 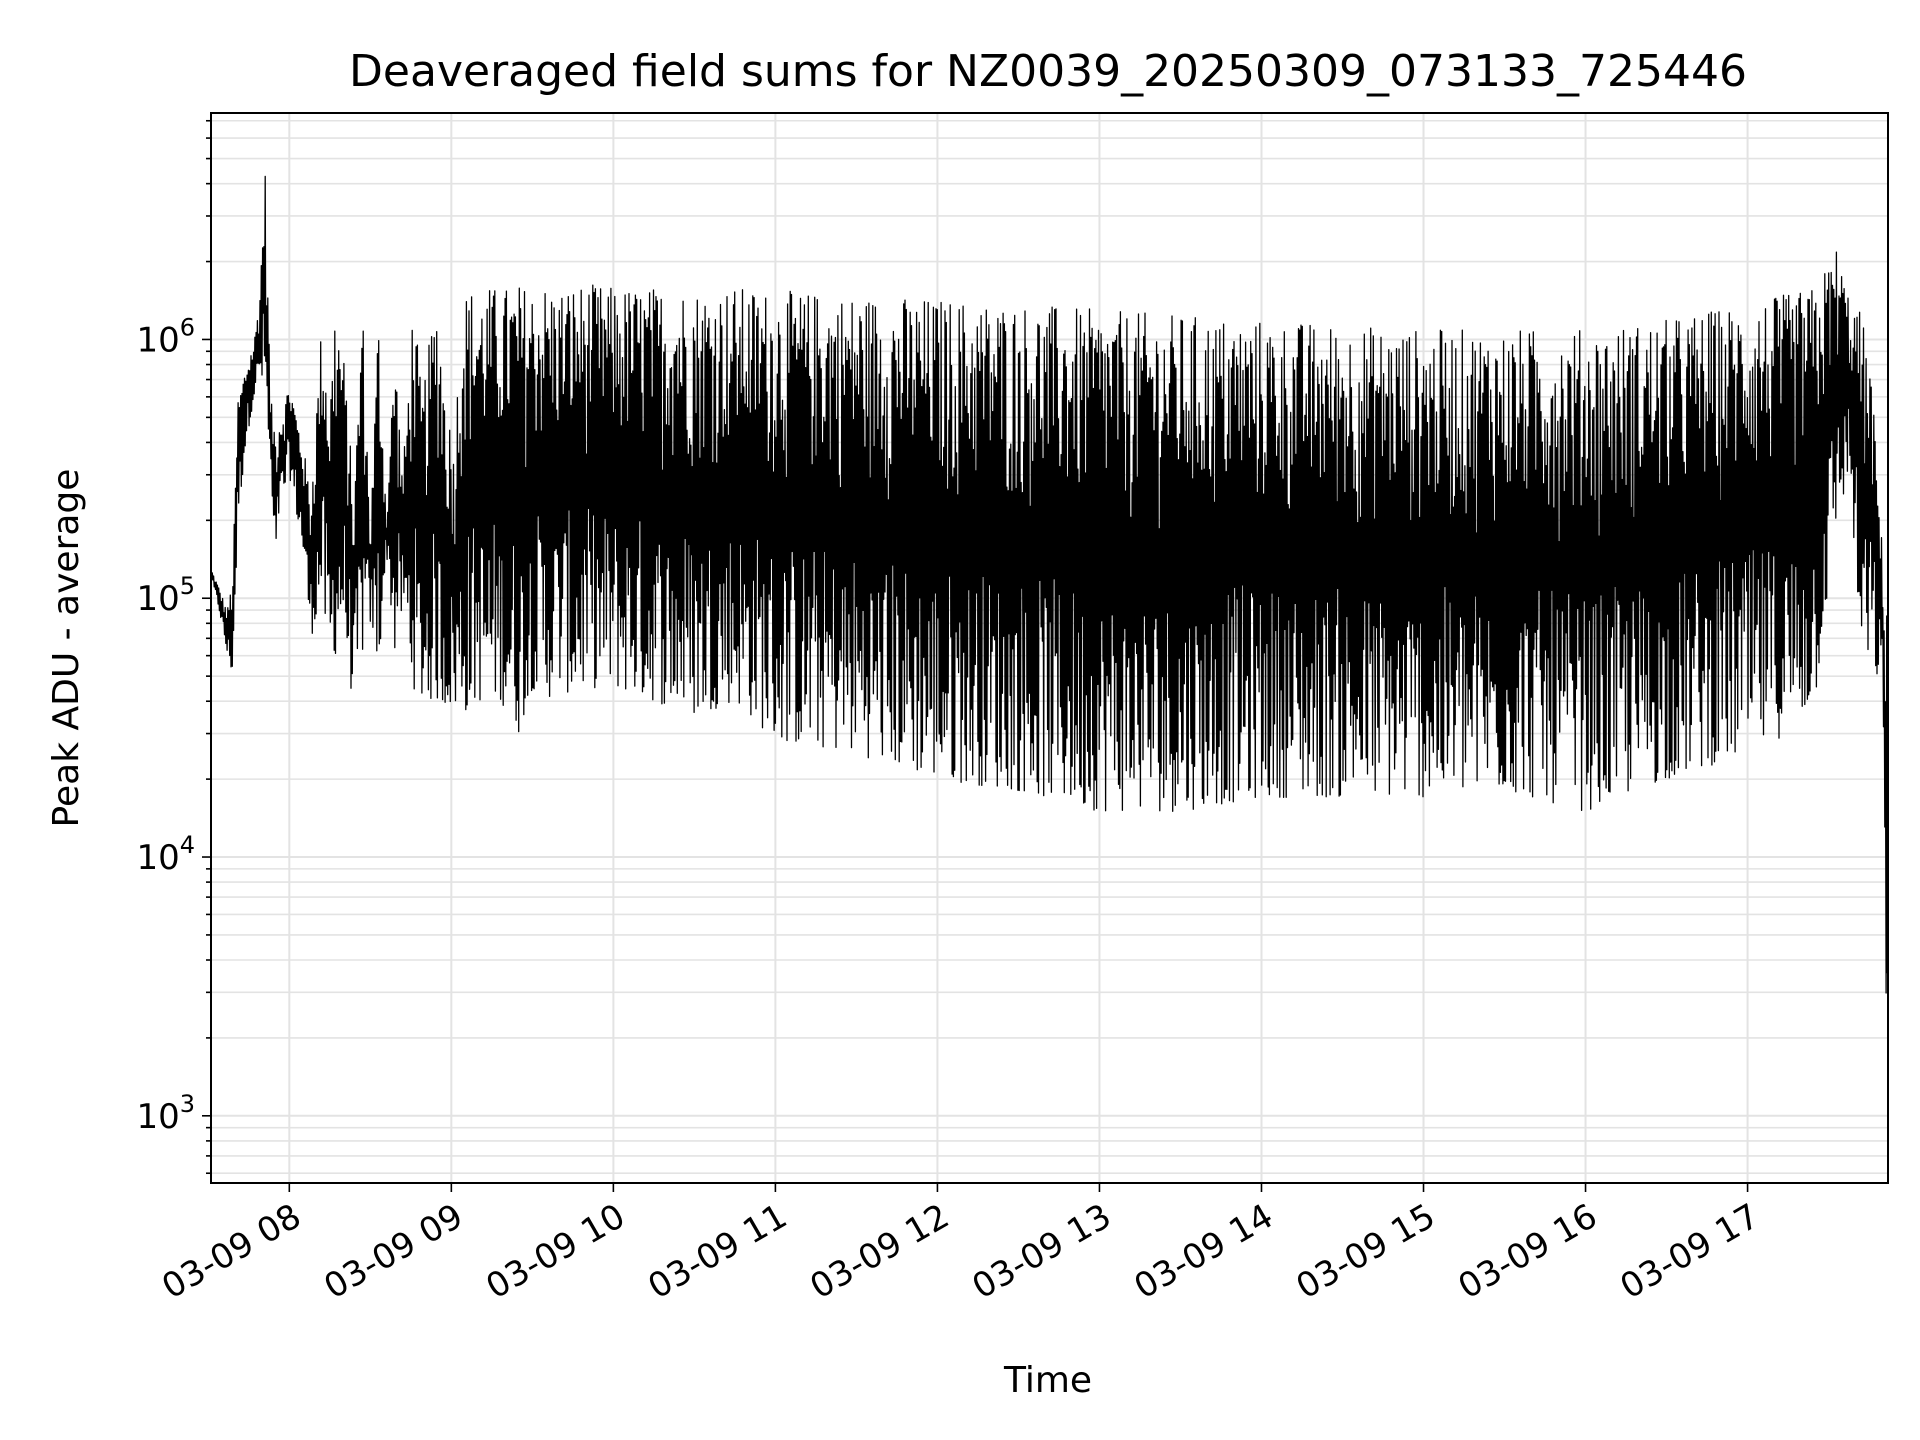 I want to click on x-tick-label: 03-09 15, so click(x=1366, y=1251).